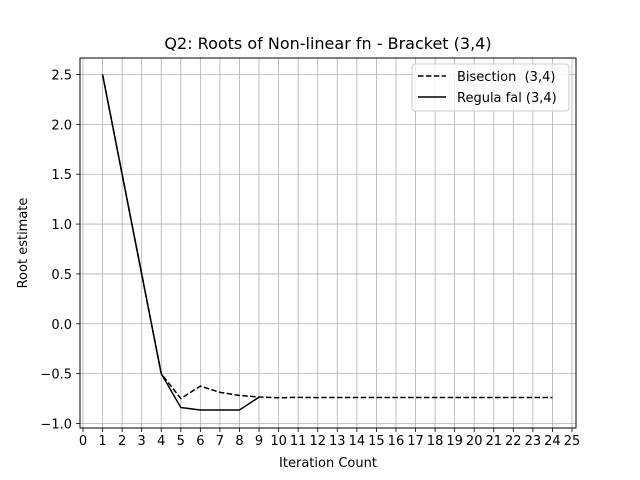 Image resolution: width=640 pixels, height=480 pixels. What do you see at coordinates (533, 441) in the screenshot?
I see `x-tick-label: 23` at bounding box center [533, 441].